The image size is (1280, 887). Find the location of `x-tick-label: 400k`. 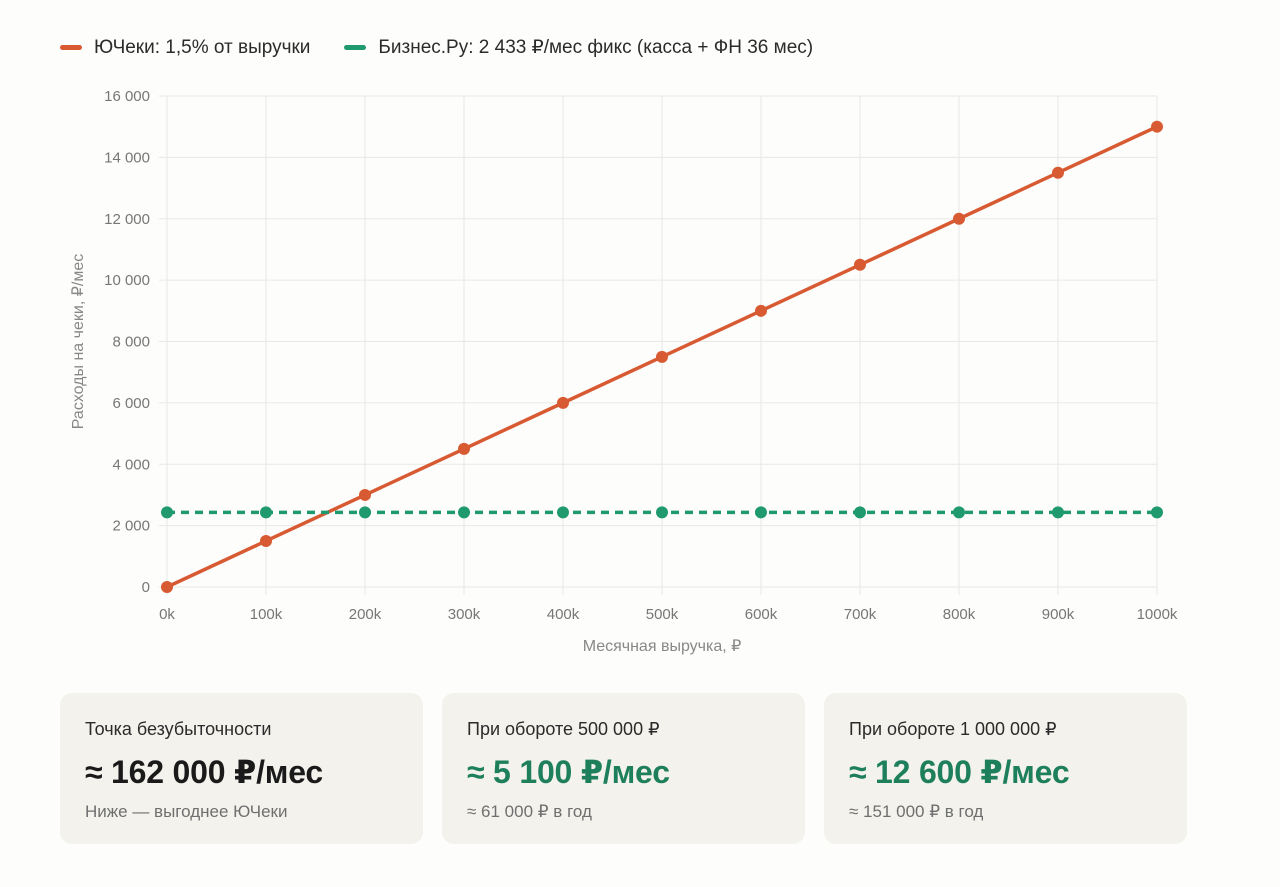

x-tick-label: 400k is located at coordinates (563, 614).